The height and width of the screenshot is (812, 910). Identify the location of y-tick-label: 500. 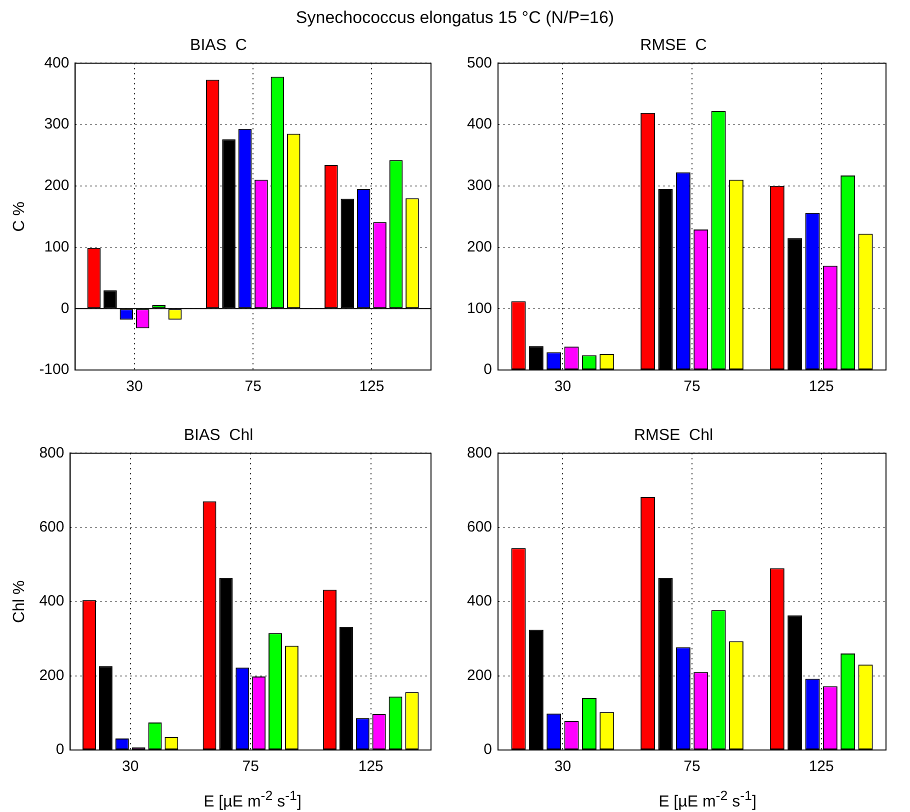
(479, 63).